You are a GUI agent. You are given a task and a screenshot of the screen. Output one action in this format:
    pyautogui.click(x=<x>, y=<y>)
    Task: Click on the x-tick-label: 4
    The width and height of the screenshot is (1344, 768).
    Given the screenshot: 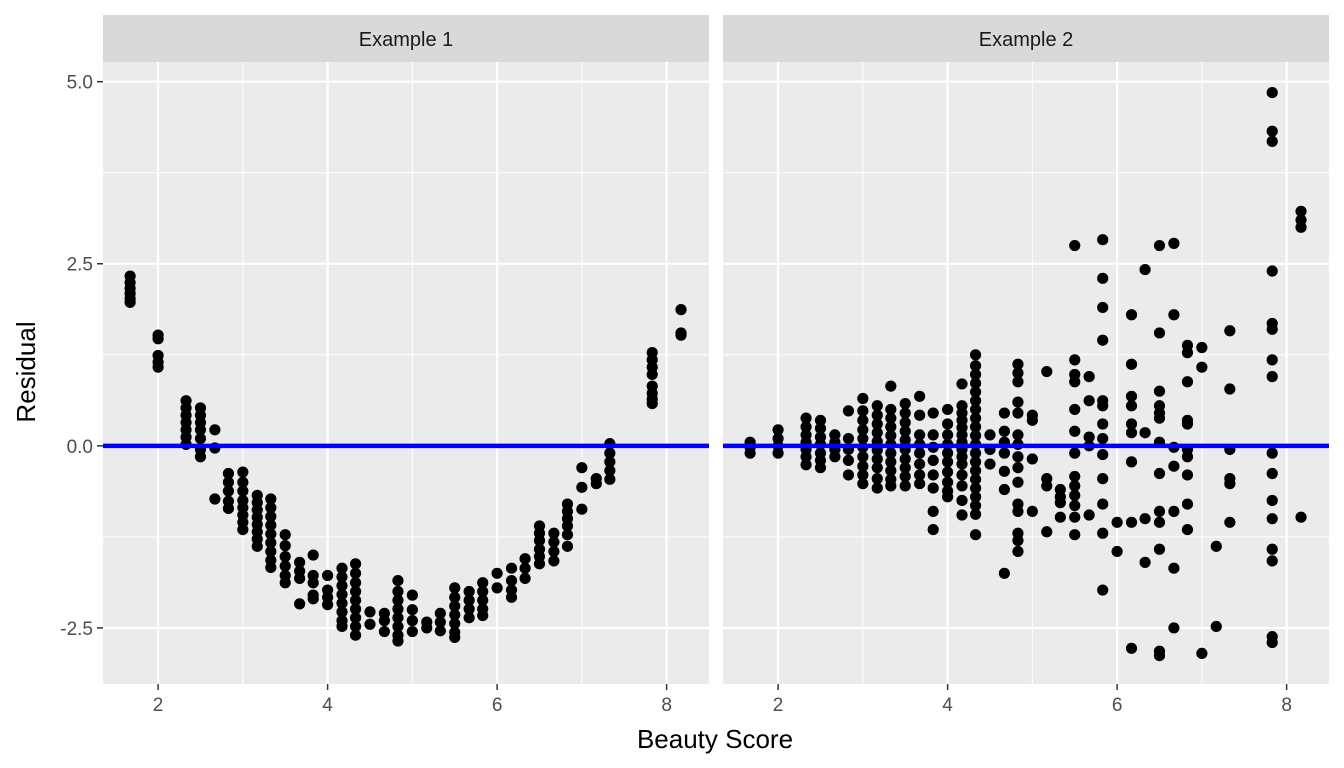 What is the action you would take?
    pyautogui.click(x=327, y=705)
    